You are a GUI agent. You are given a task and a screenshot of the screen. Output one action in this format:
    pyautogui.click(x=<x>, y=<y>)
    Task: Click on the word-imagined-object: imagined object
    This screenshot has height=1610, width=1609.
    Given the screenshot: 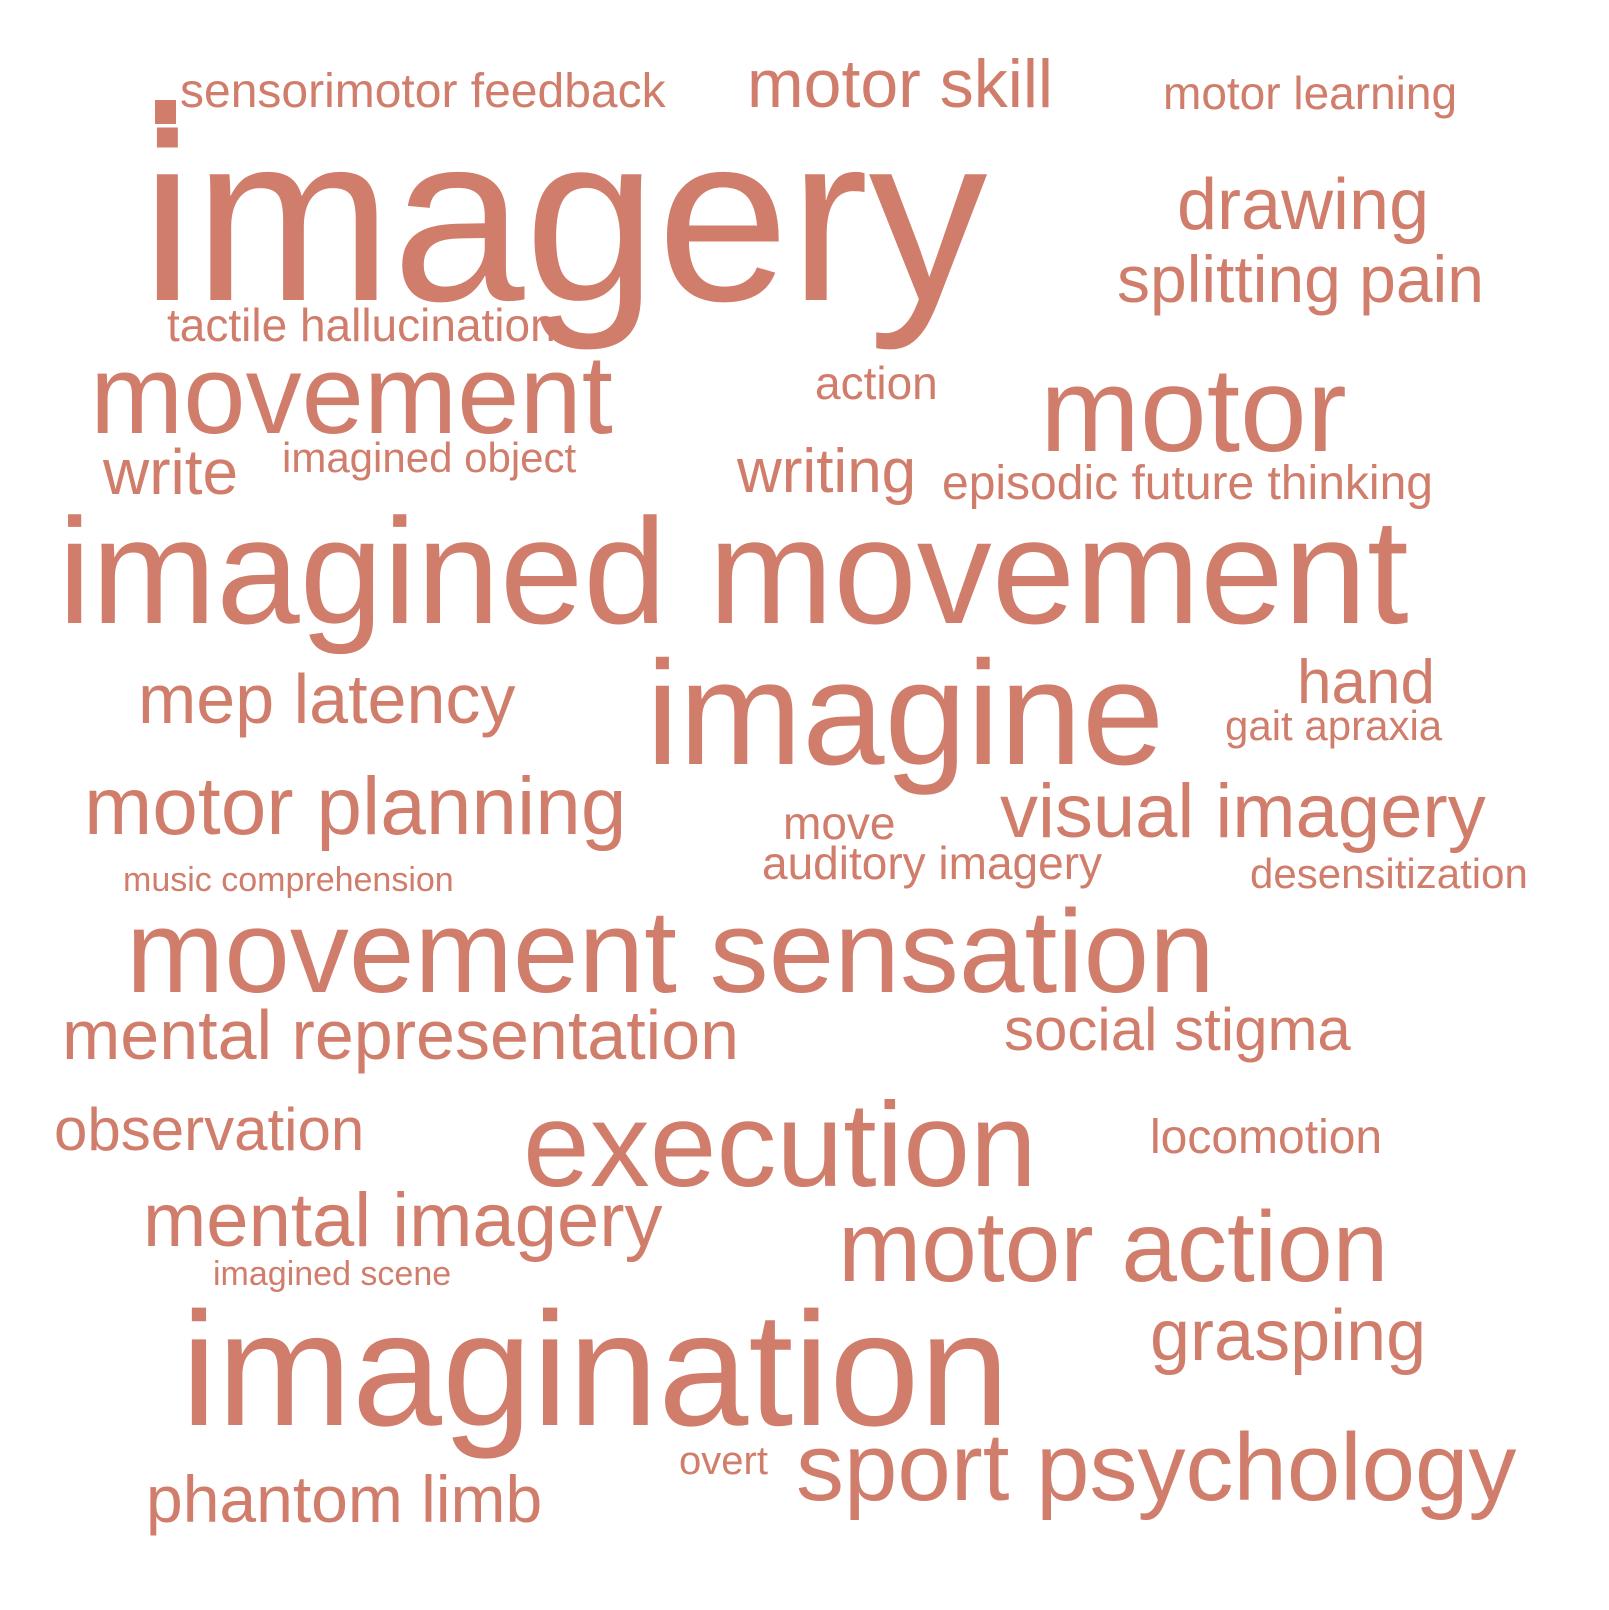 What is the action you would take?
    pyautogui.click(x=429, y=457)
    